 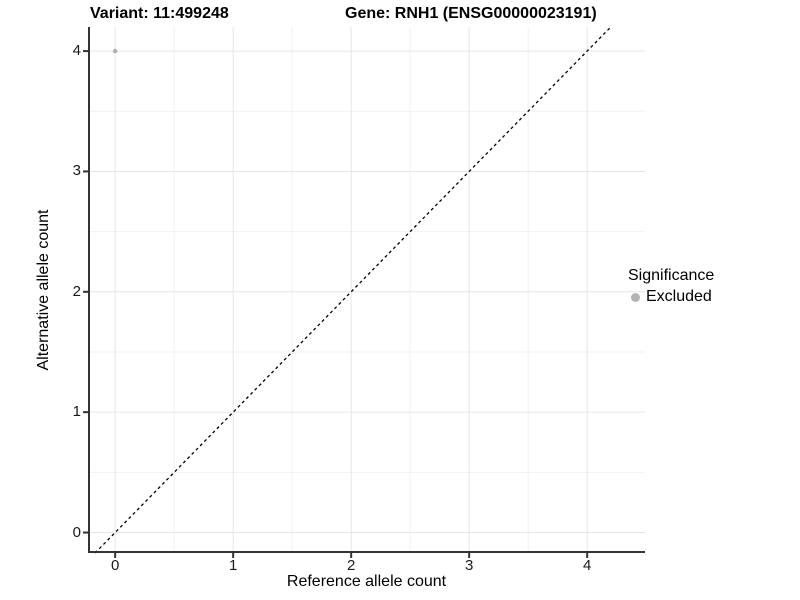 What do you see at coordinates (76, 51) in the screenshot?
I see `y-tick-label: 4` at bounding box center [76, 51].